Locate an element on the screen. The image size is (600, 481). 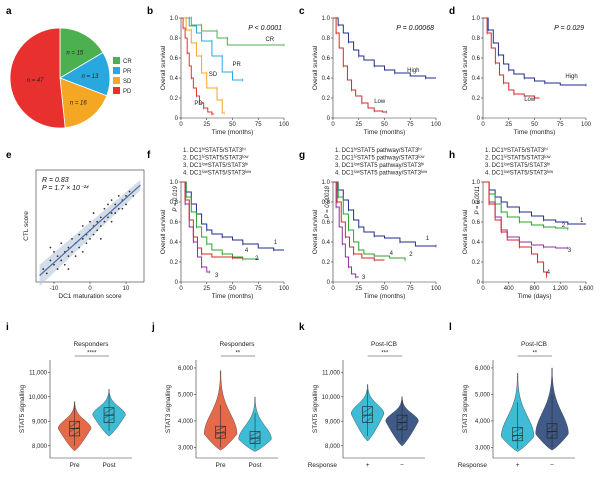
p-value: P = 0.019 is located at coordinates (176, 198).